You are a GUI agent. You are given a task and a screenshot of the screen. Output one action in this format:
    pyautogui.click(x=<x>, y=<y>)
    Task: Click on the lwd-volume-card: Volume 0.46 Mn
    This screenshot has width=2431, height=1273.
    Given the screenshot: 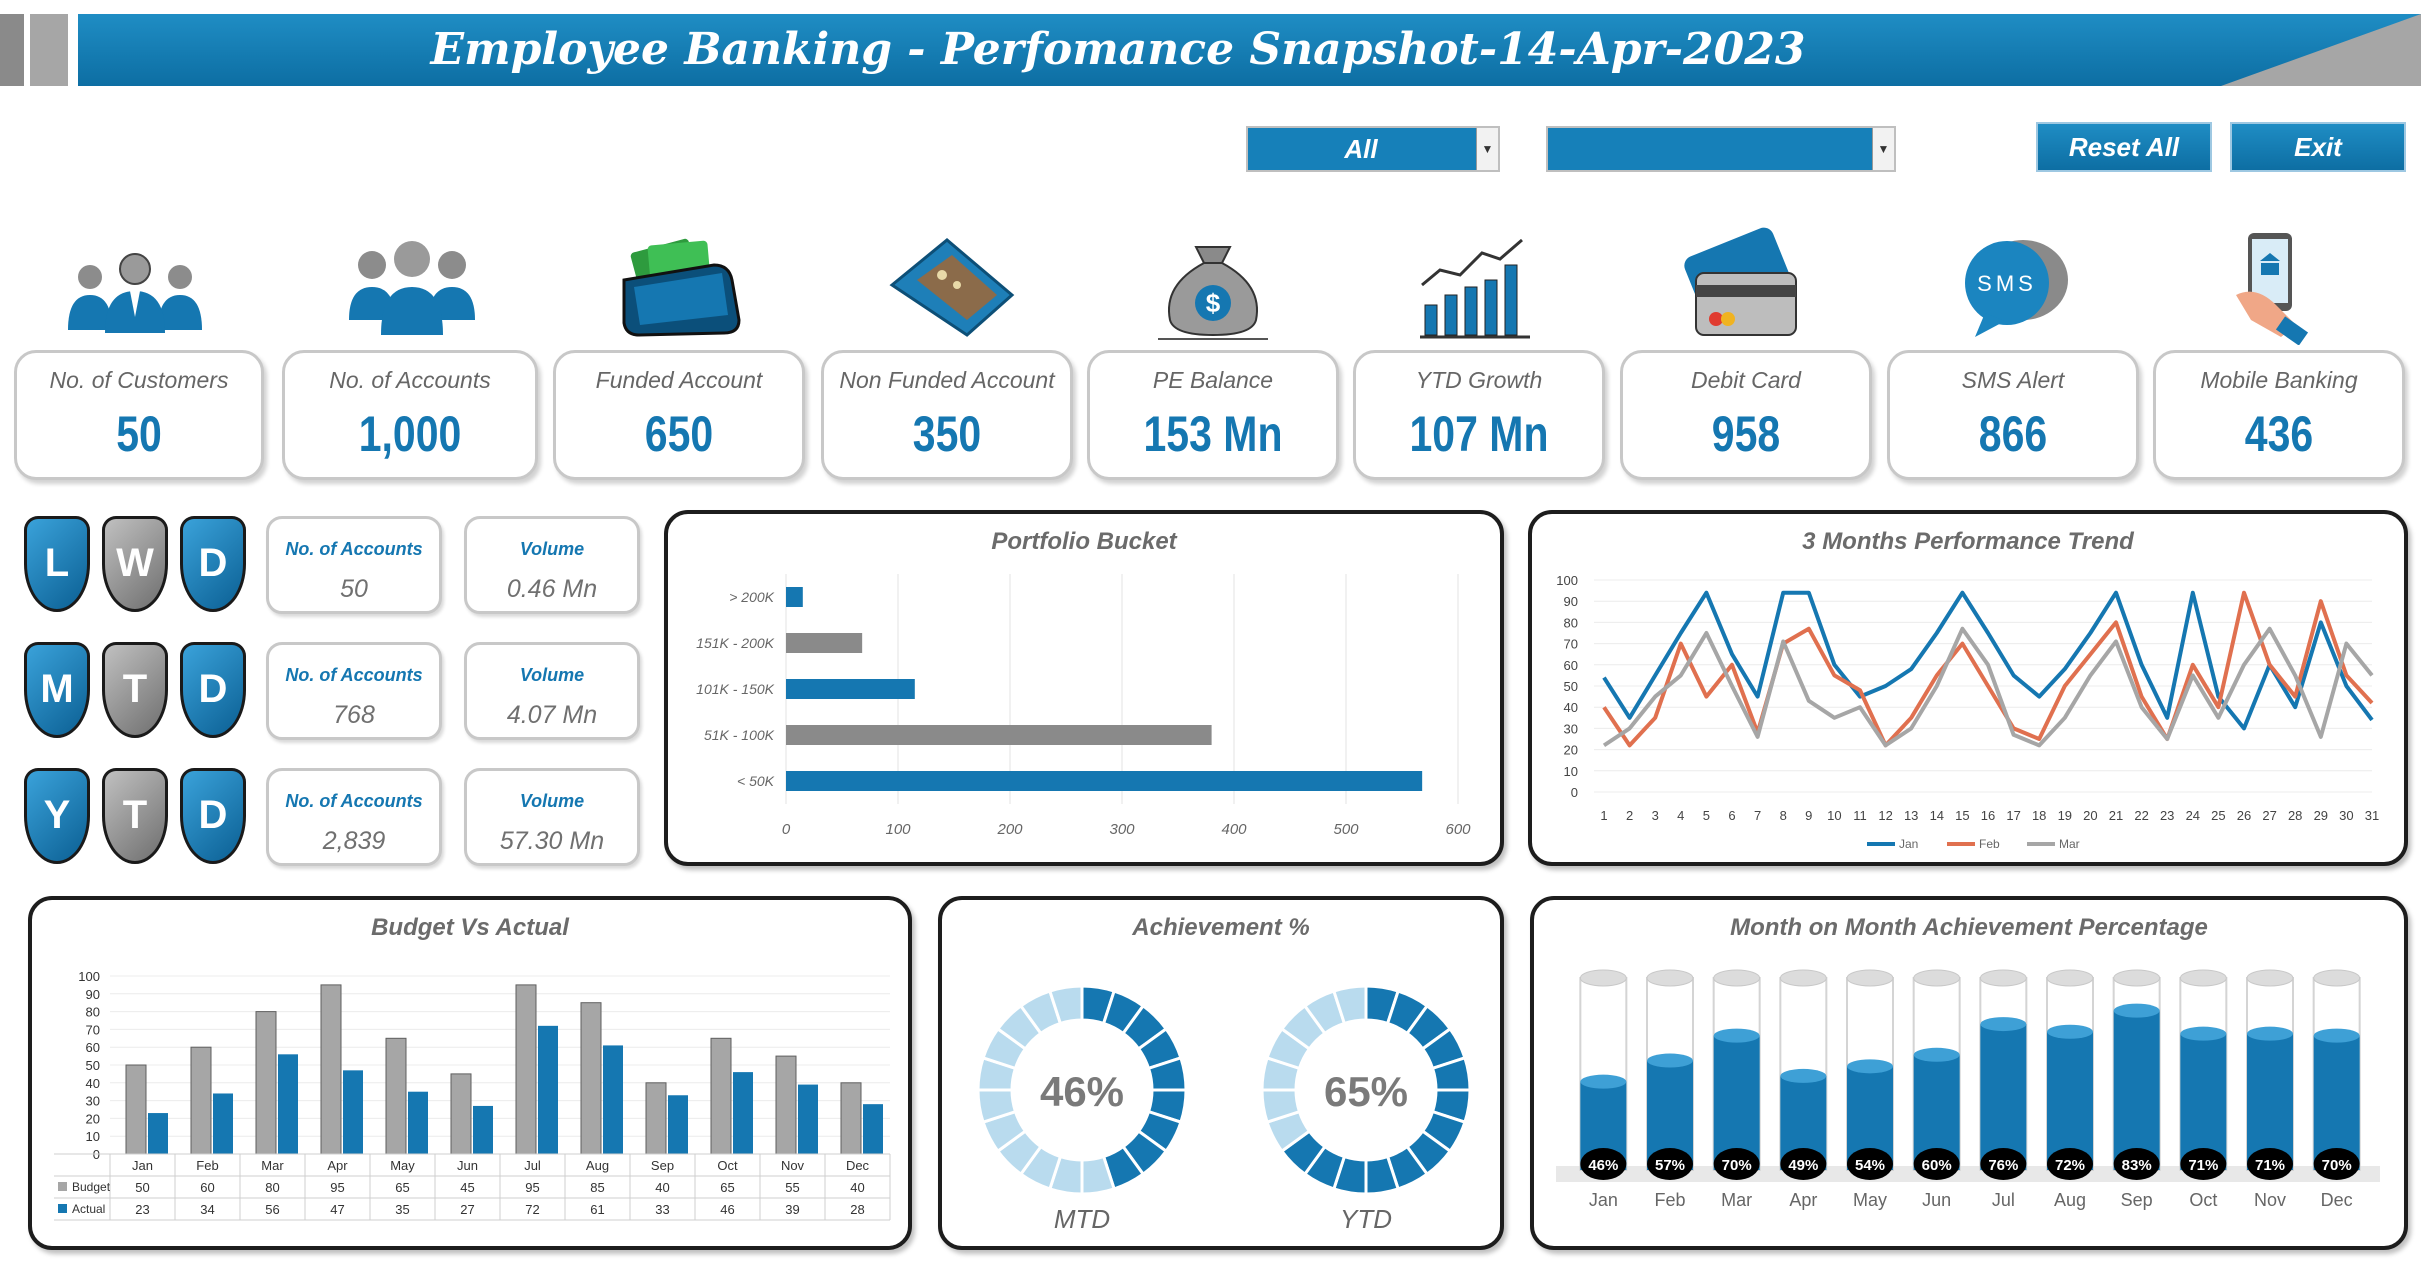 What is the action you would take?
    pyautogui.click(x=552, y=565)
    